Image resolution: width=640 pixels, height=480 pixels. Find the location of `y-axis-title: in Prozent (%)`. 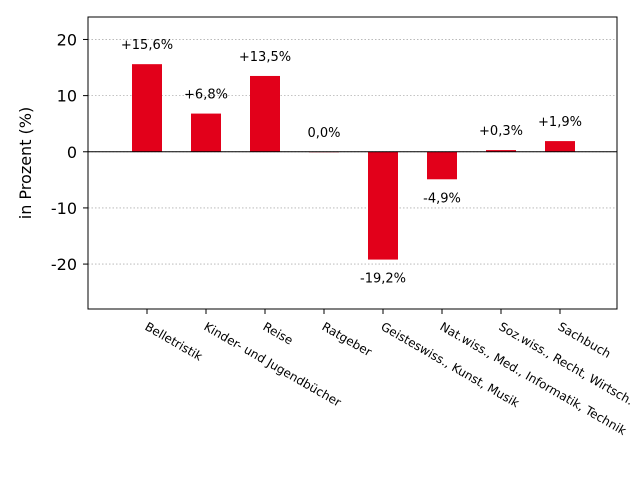

y-axis-title: in Prozent (%) is located at coordinates (25, 163).